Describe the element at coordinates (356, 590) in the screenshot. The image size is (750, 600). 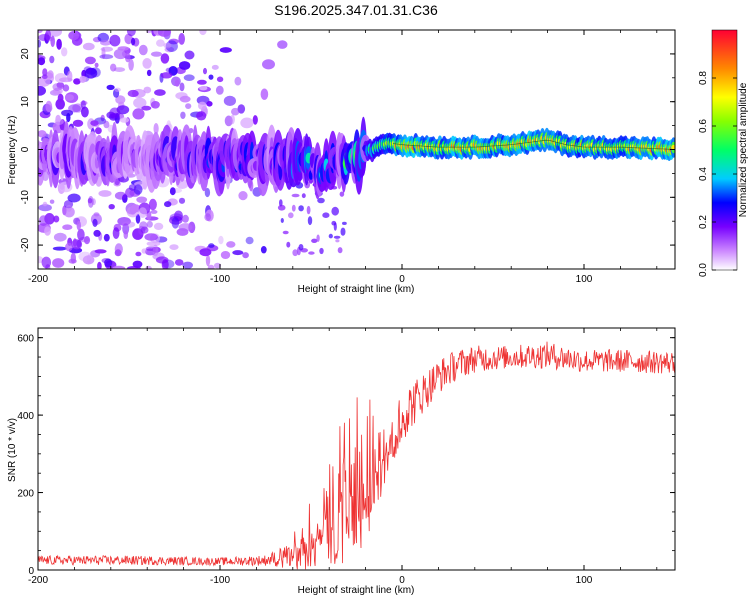
I see `snr-x-label: Height of straight line (km)` at that location.